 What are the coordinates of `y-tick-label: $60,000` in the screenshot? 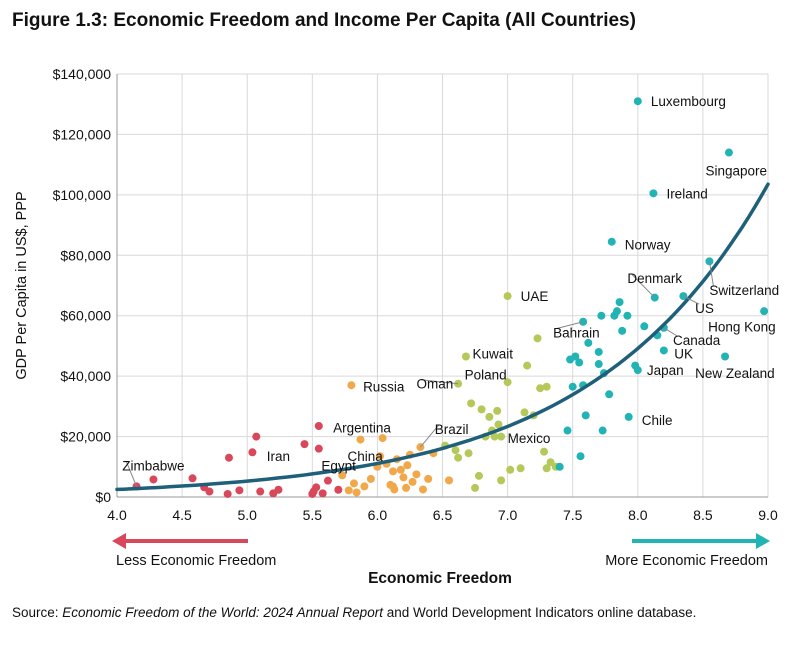 It's located at (85, 316).